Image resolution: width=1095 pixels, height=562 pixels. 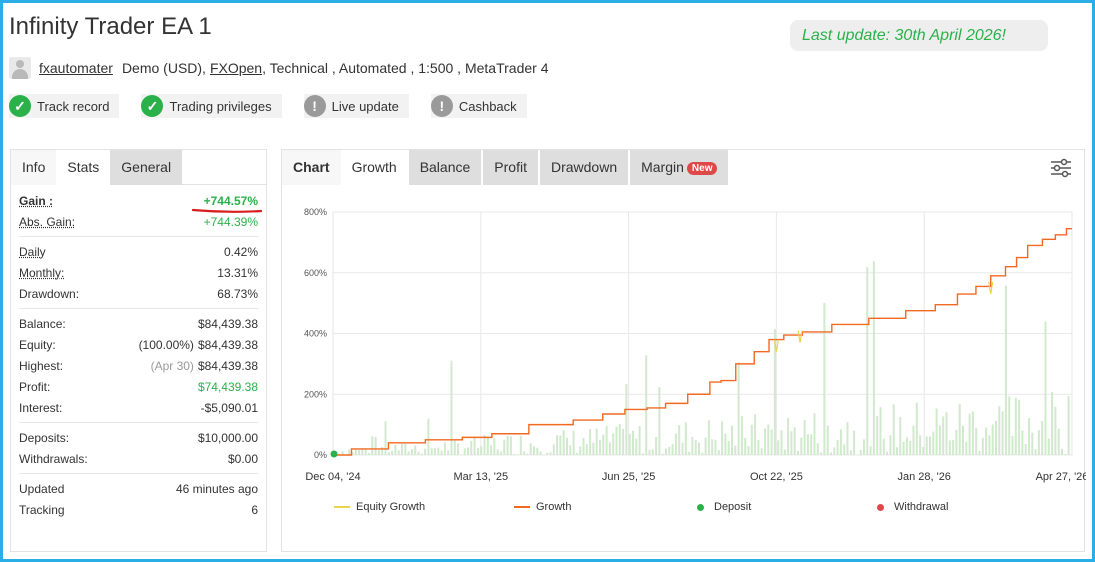 I want to click on stat-row-gain: Gain : +744.57%, so click(x=138, y=200).